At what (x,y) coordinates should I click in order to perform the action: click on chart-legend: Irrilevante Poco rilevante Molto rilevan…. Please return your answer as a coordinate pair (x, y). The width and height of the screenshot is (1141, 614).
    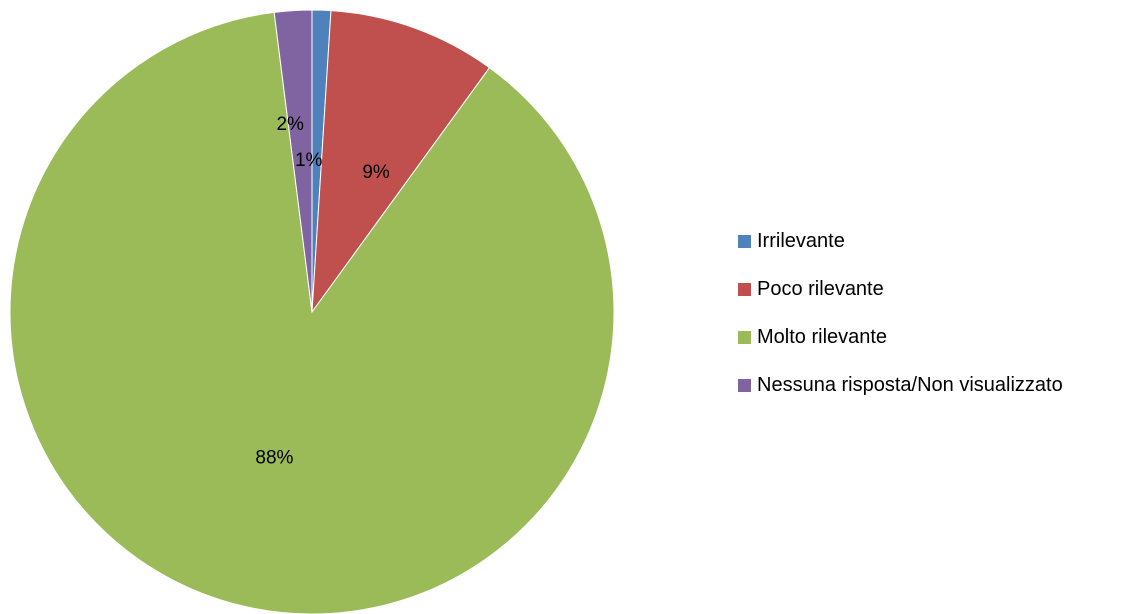
    Looking at the image, I should click on (900, 324).